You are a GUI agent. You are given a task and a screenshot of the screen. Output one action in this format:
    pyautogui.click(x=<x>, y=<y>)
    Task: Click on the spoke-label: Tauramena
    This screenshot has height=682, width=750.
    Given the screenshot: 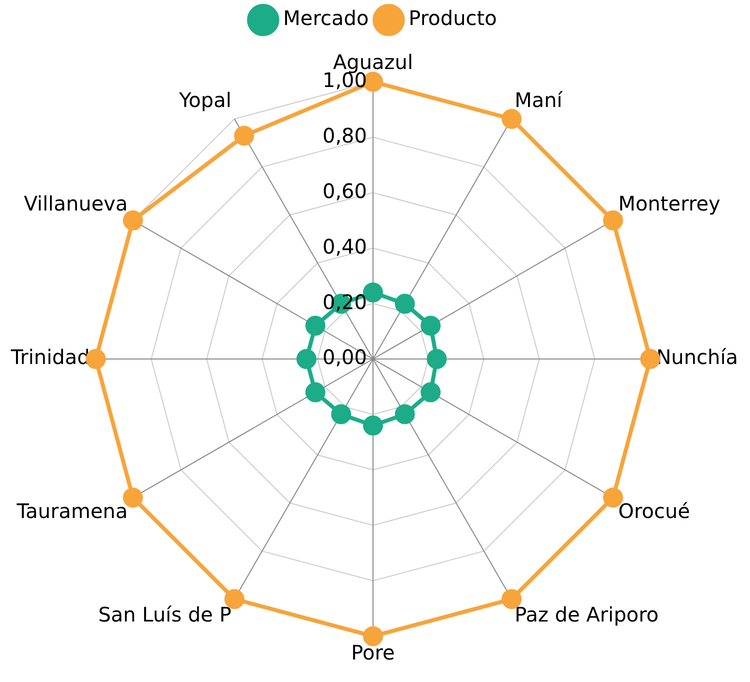 What is the action you would take?
    pyautogui.click(x=72, y=510)
    